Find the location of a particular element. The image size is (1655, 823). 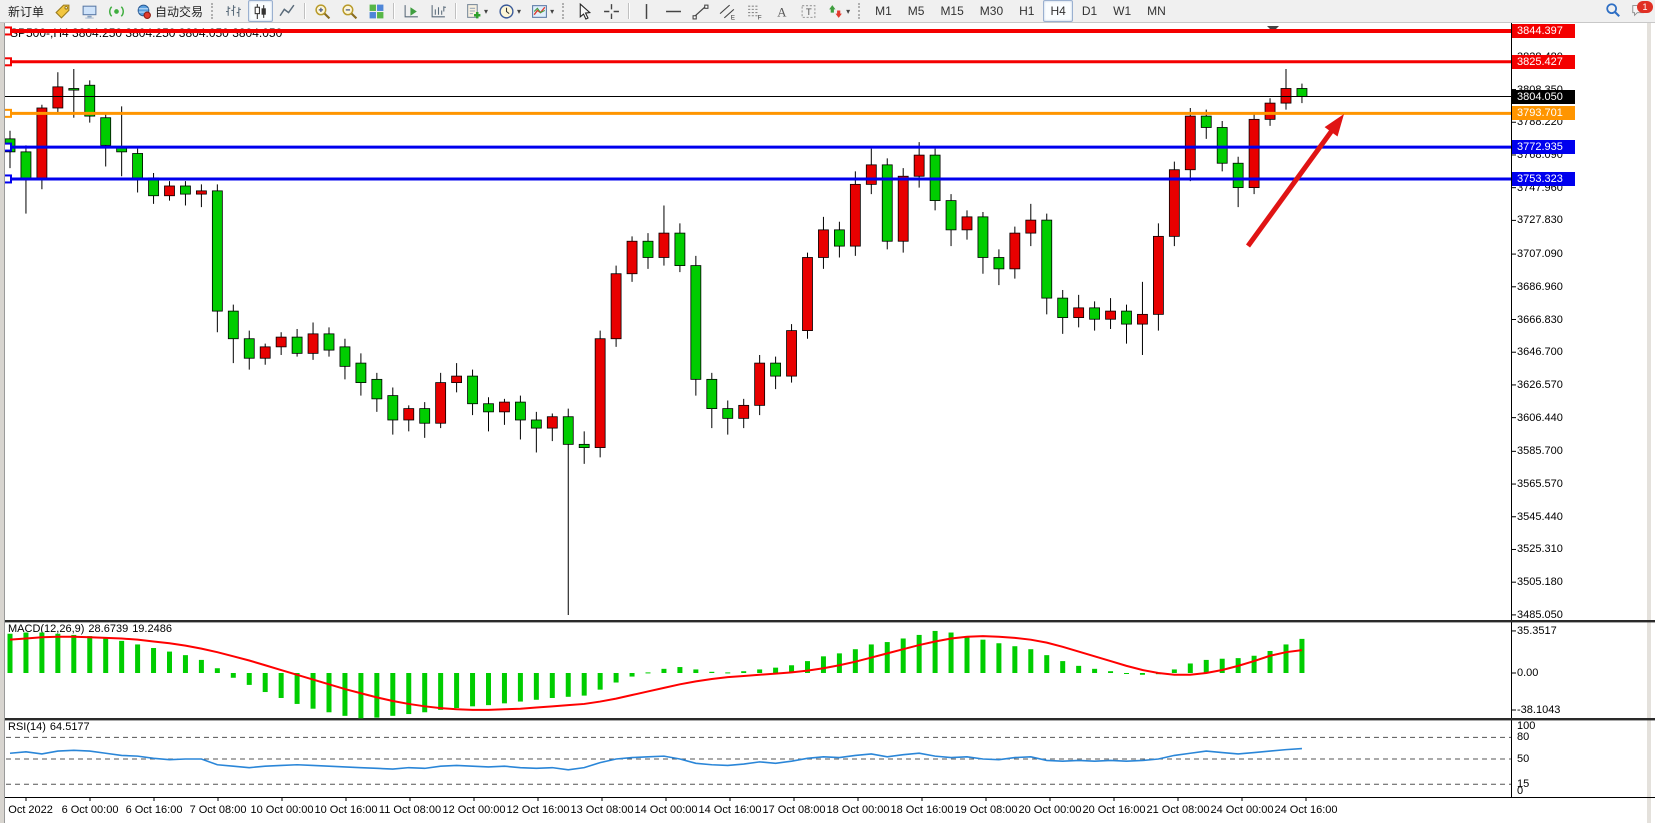

indicators-button: ▾ is located at coordinates (476, 11).